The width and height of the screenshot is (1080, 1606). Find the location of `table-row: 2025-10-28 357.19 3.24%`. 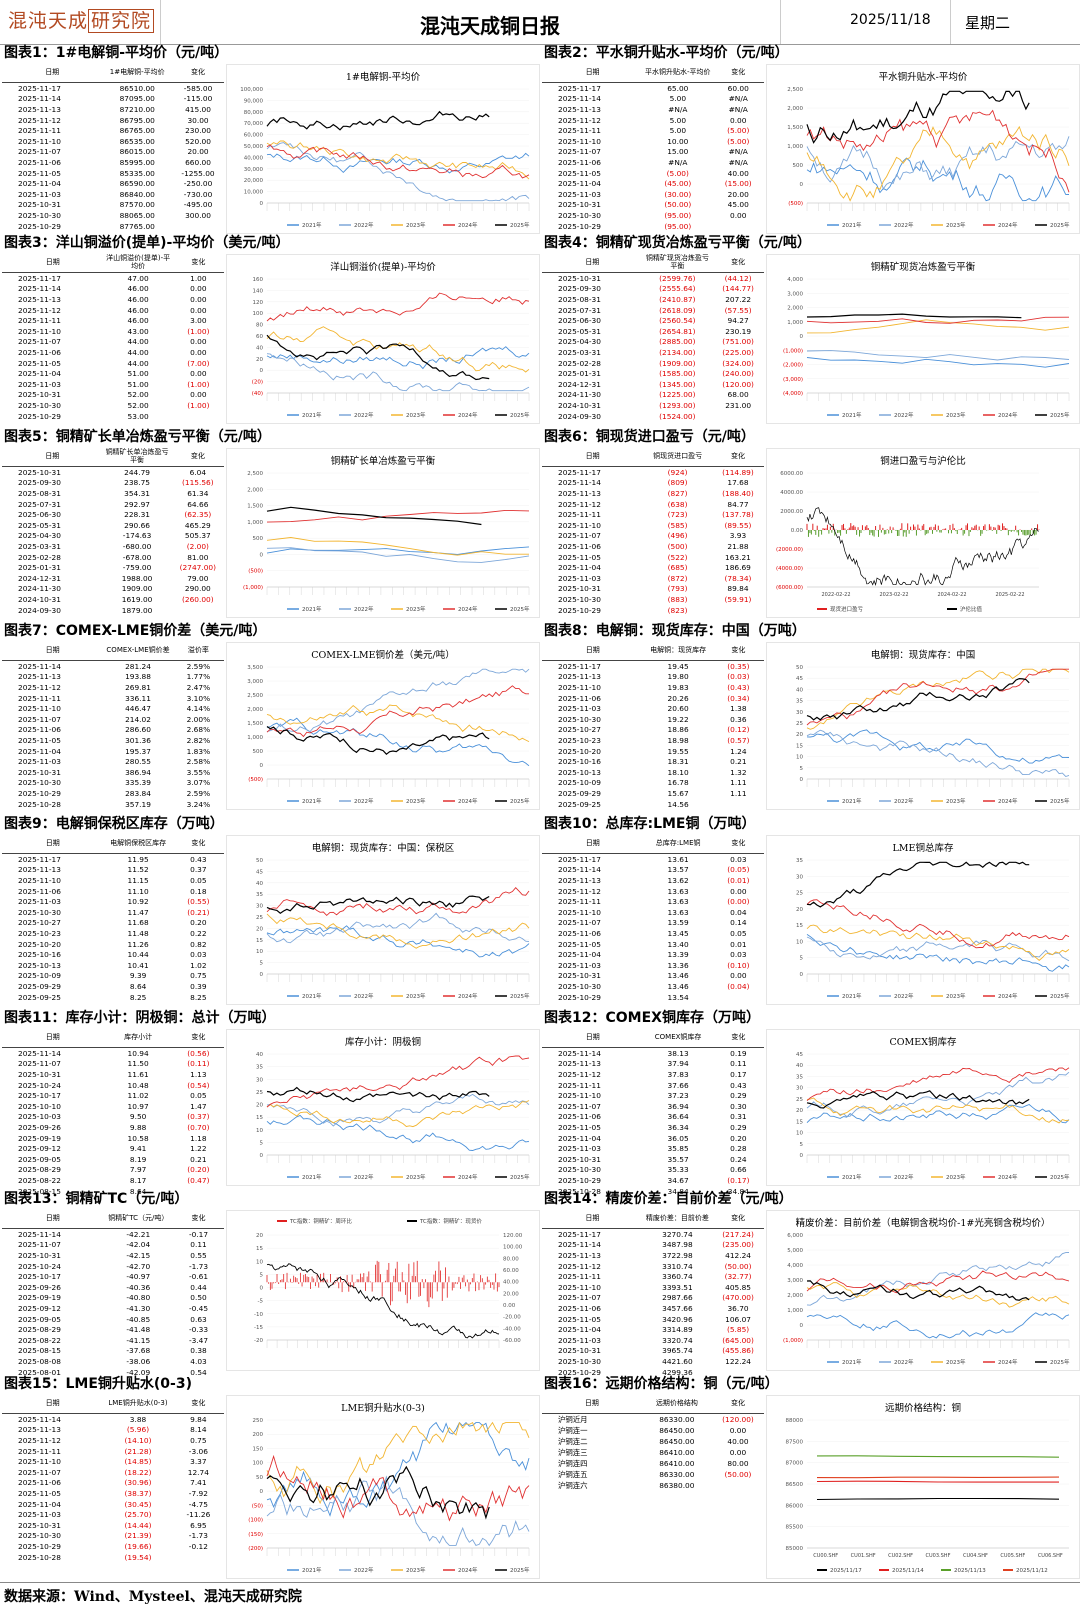

table-row: 2025-10-28 357.19 3.24% is located at coordinates (113, 804).